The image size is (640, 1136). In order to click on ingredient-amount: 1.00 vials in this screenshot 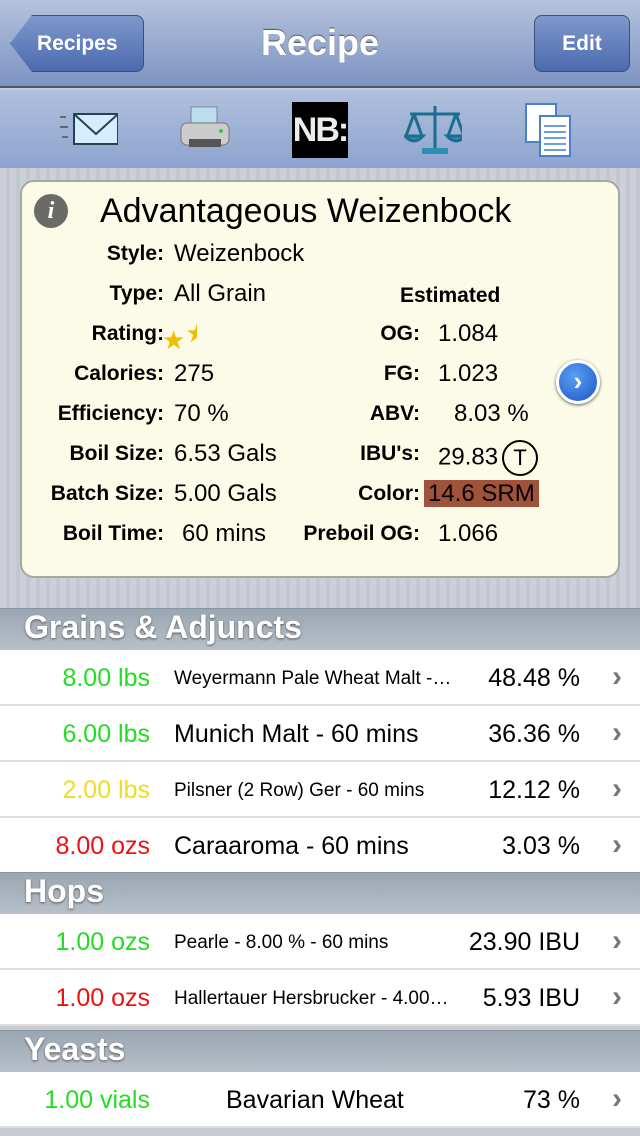, I will do `click(97, 1100)`.